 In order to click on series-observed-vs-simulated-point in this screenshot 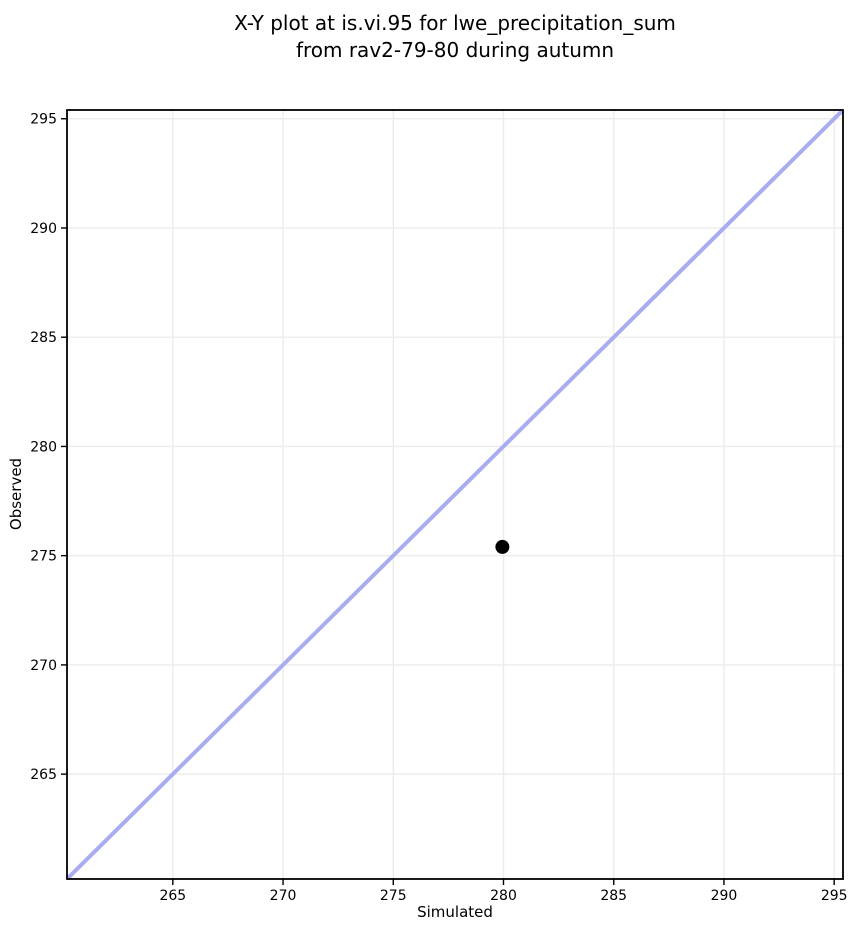, I will do `click(502, 546)`.